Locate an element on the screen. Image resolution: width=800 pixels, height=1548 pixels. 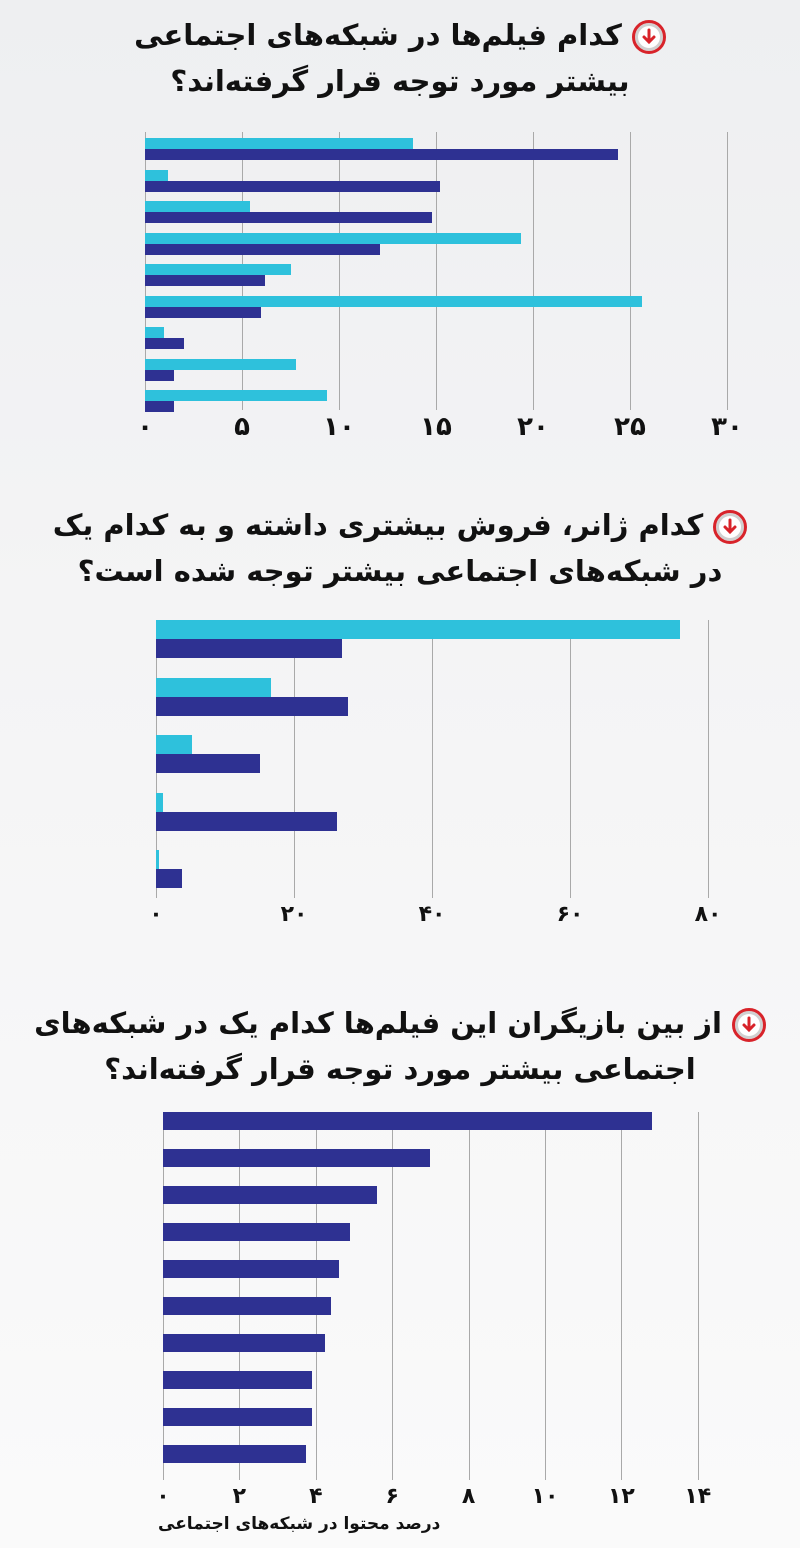
x-tick-label: ۲۵ is located at coordinates (630, 427).